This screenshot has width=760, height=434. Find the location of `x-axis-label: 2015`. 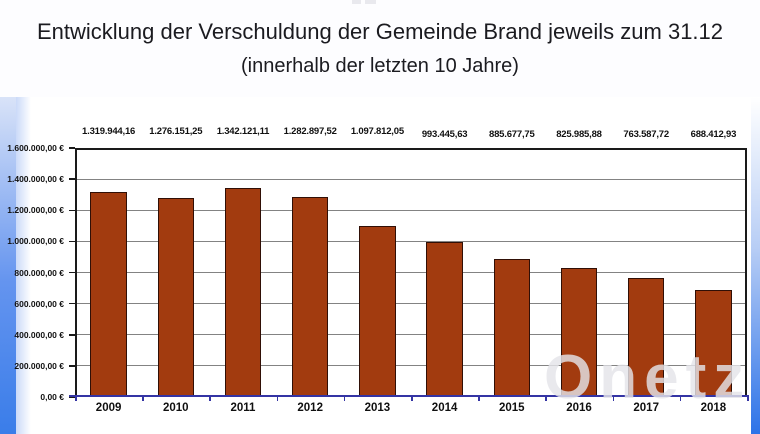

x-axis-label: 2015 is located at coordinates (511, 408).